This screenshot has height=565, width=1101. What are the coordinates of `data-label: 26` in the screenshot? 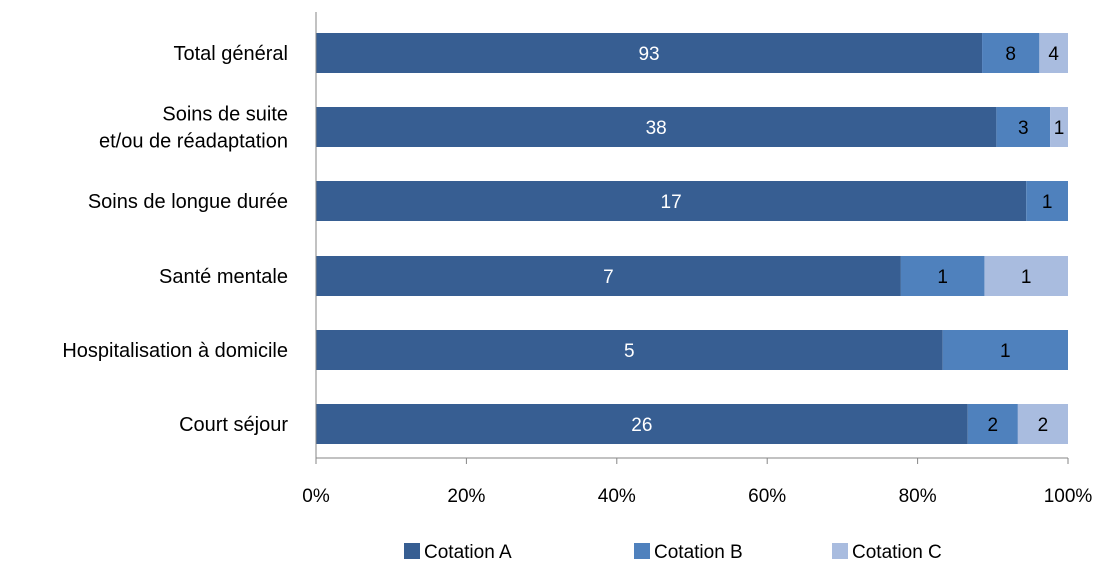 It's located at (641, 425).